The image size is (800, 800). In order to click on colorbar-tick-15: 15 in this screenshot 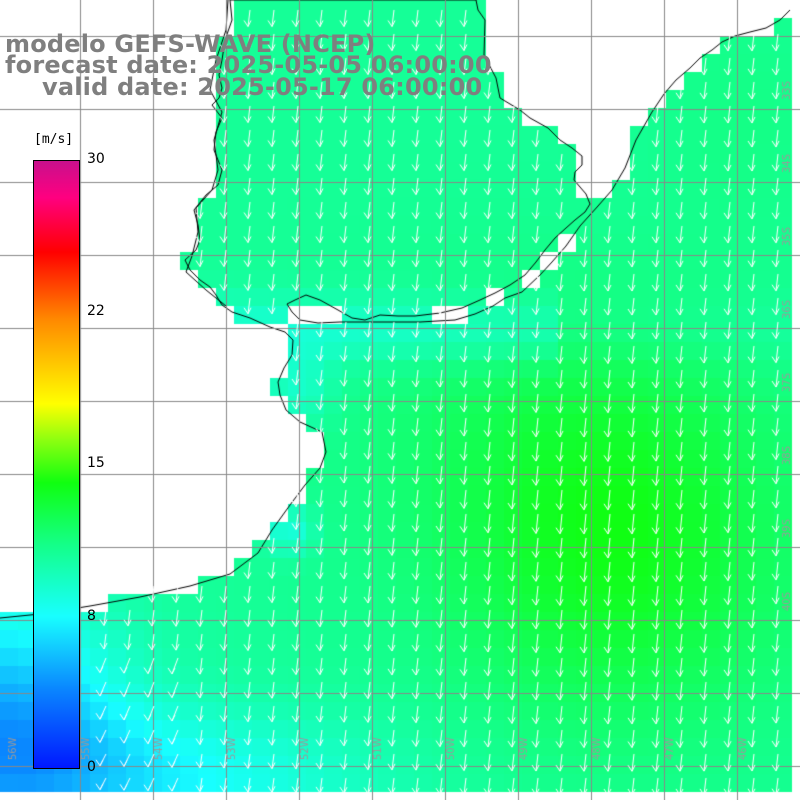, I will do `click(96, 463)`.